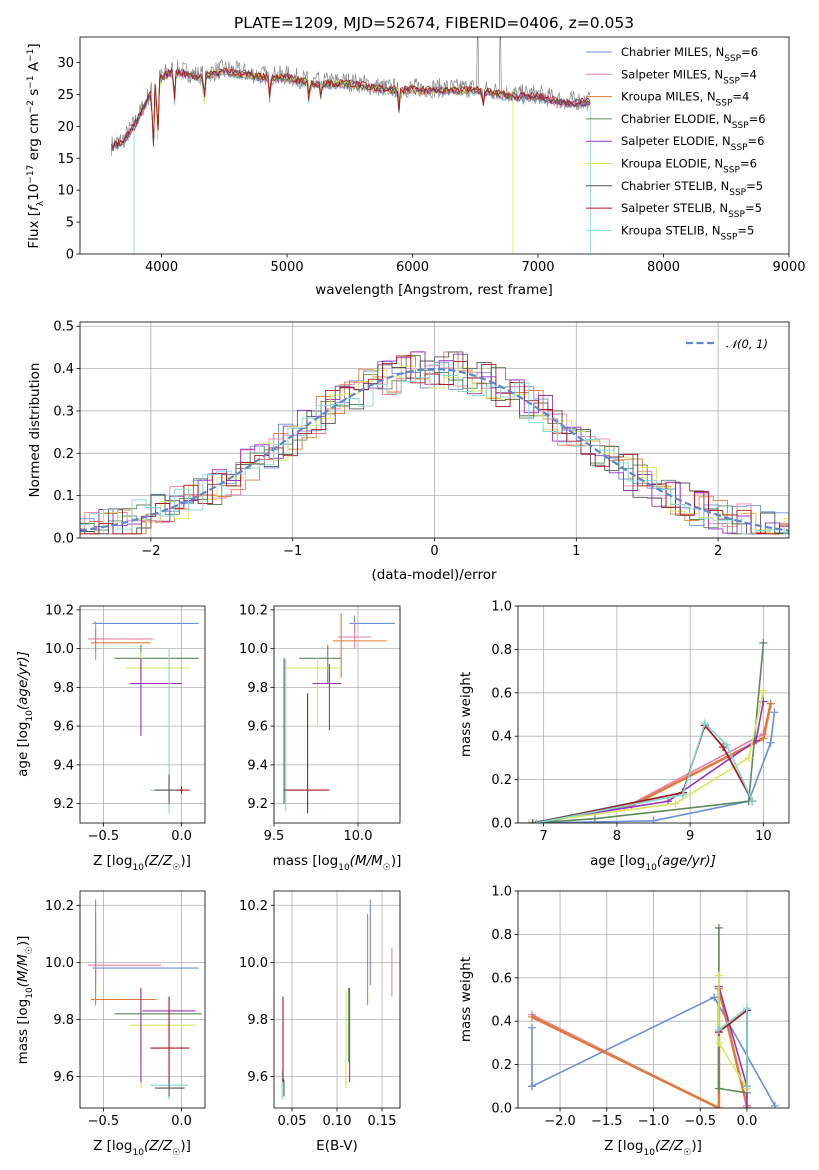 This screenshot has height=1170, width=819. Describe the element at coordinates (747, 1121) in the screenshot. I see `x-tick-label: 0.0` at that location.